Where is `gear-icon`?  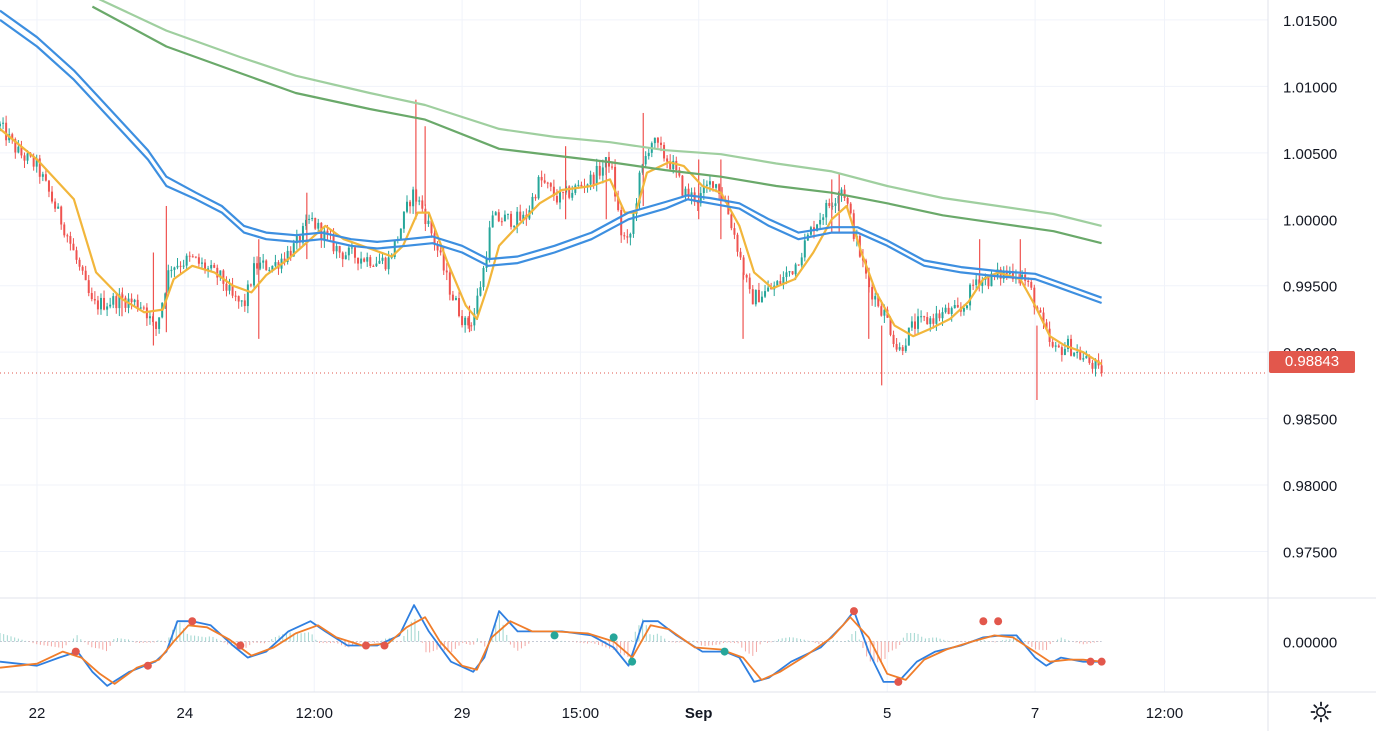 gear-icon is located at coordinates (1321, 712).